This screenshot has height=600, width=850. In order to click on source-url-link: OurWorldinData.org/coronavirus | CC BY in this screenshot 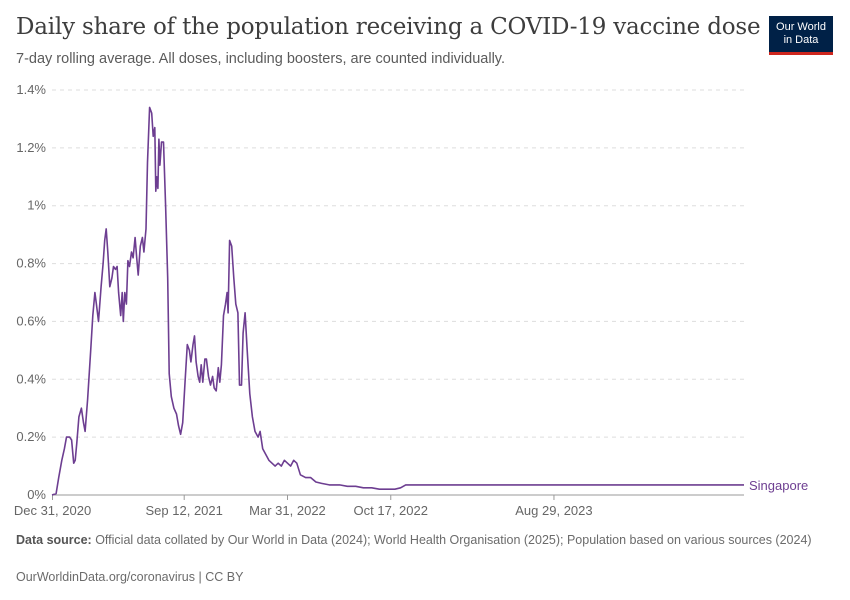, I will do `click(130, 577)`.